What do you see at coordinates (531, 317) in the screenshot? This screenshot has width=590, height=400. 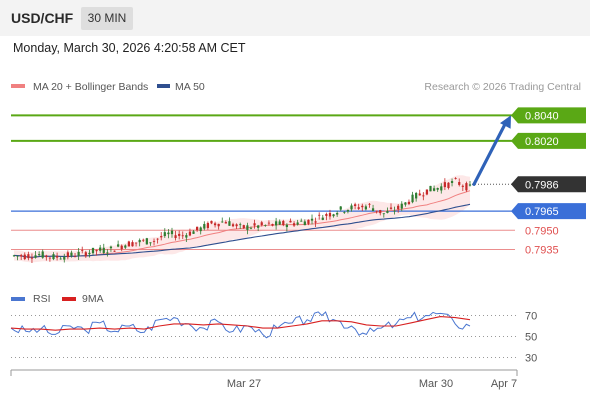 I see `rsi-tick-label: 70` at bounding box center [531, 317].